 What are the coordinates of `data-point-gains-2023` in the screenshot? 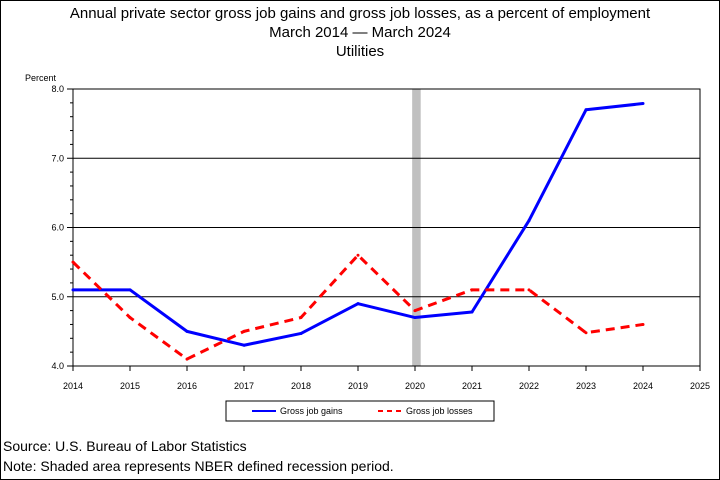 It's located at (586, 110).